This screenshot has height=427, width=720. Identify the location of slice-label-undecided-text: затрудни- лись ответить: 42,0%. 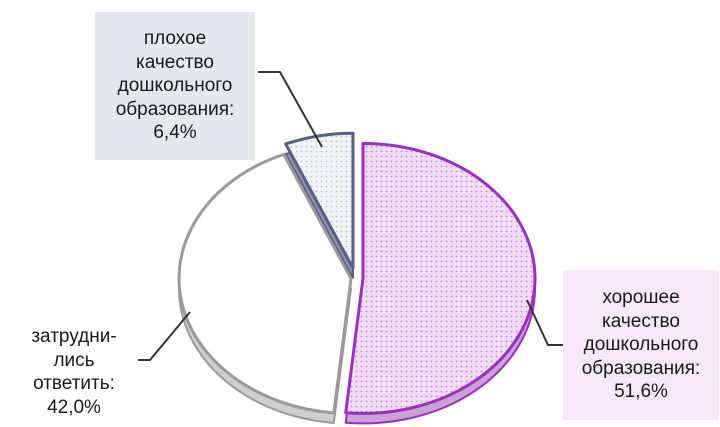
(74, 372).